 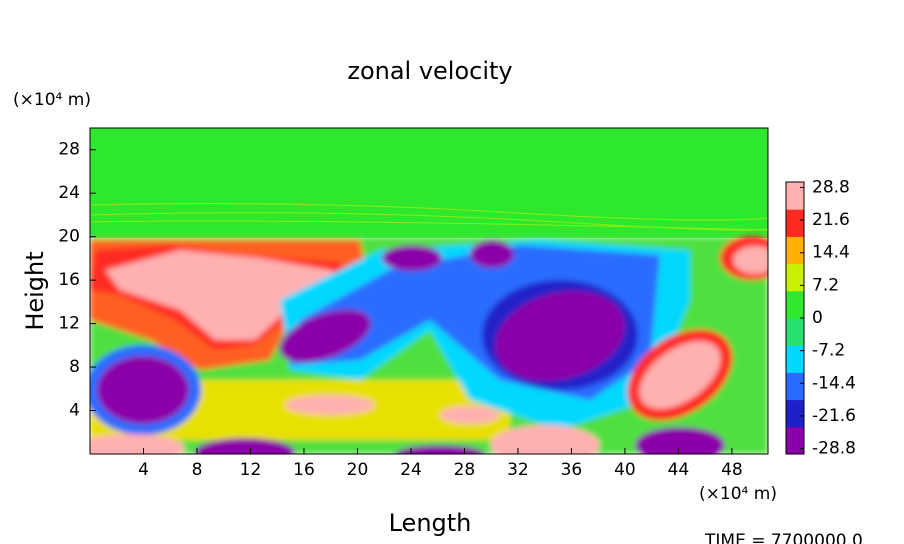 What do you see at coordinates (572, 470) in the screenshot?
I see `x-tick-label: 36` at bounding box center [572, 470].